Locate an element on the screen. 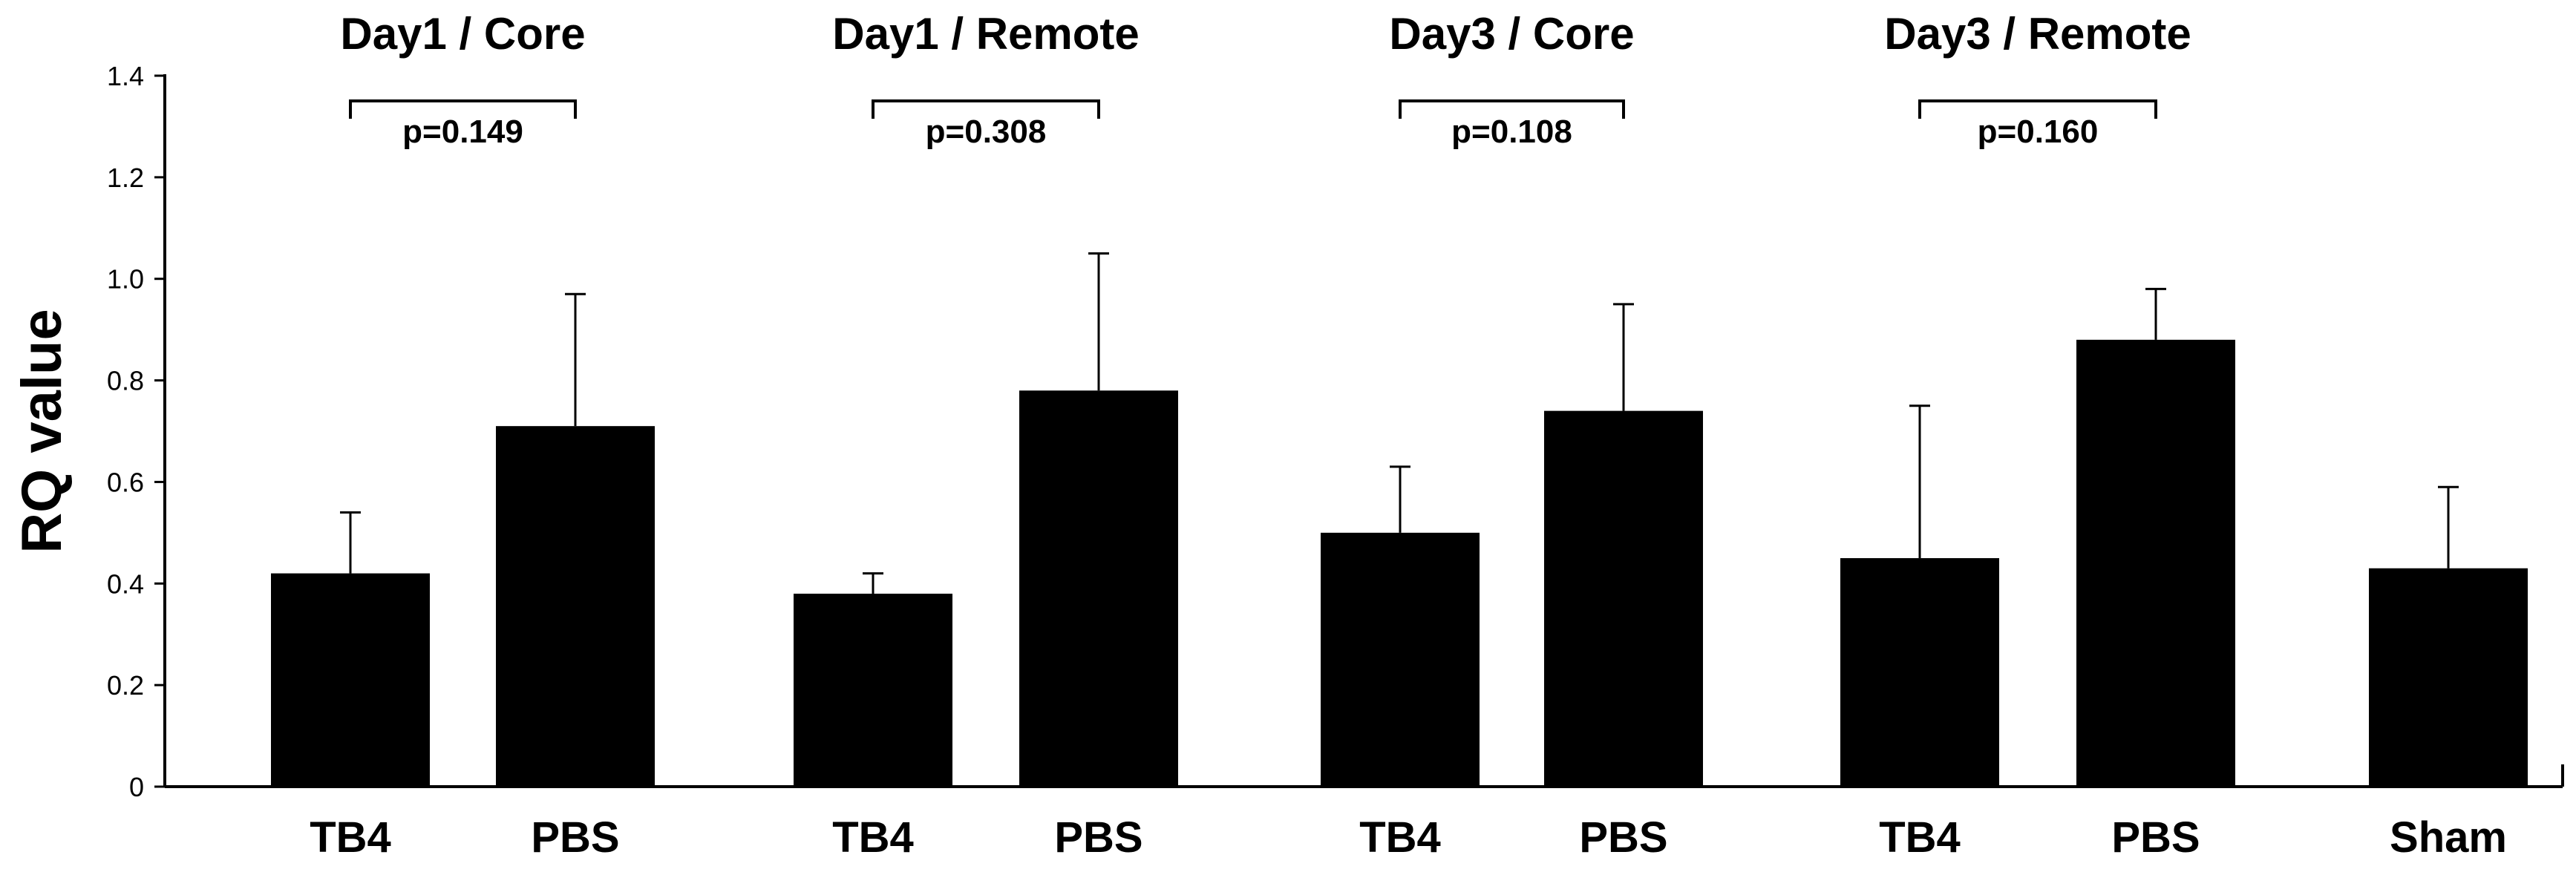  y-tick-label: 0.4 is located at coordinates (125, 583).